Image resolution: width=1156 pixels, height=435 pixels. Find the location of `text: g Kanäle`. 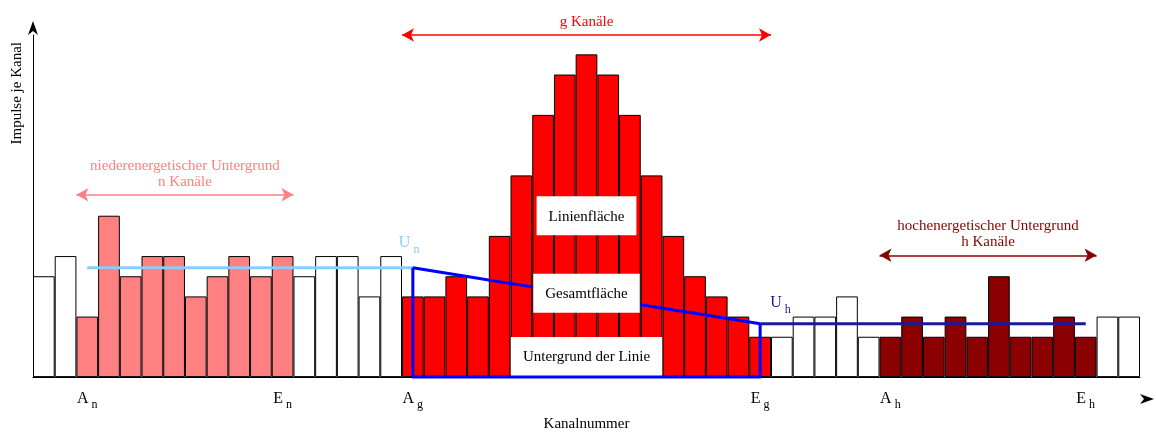

text: g Kanäle is located at coordinates (586, 21).